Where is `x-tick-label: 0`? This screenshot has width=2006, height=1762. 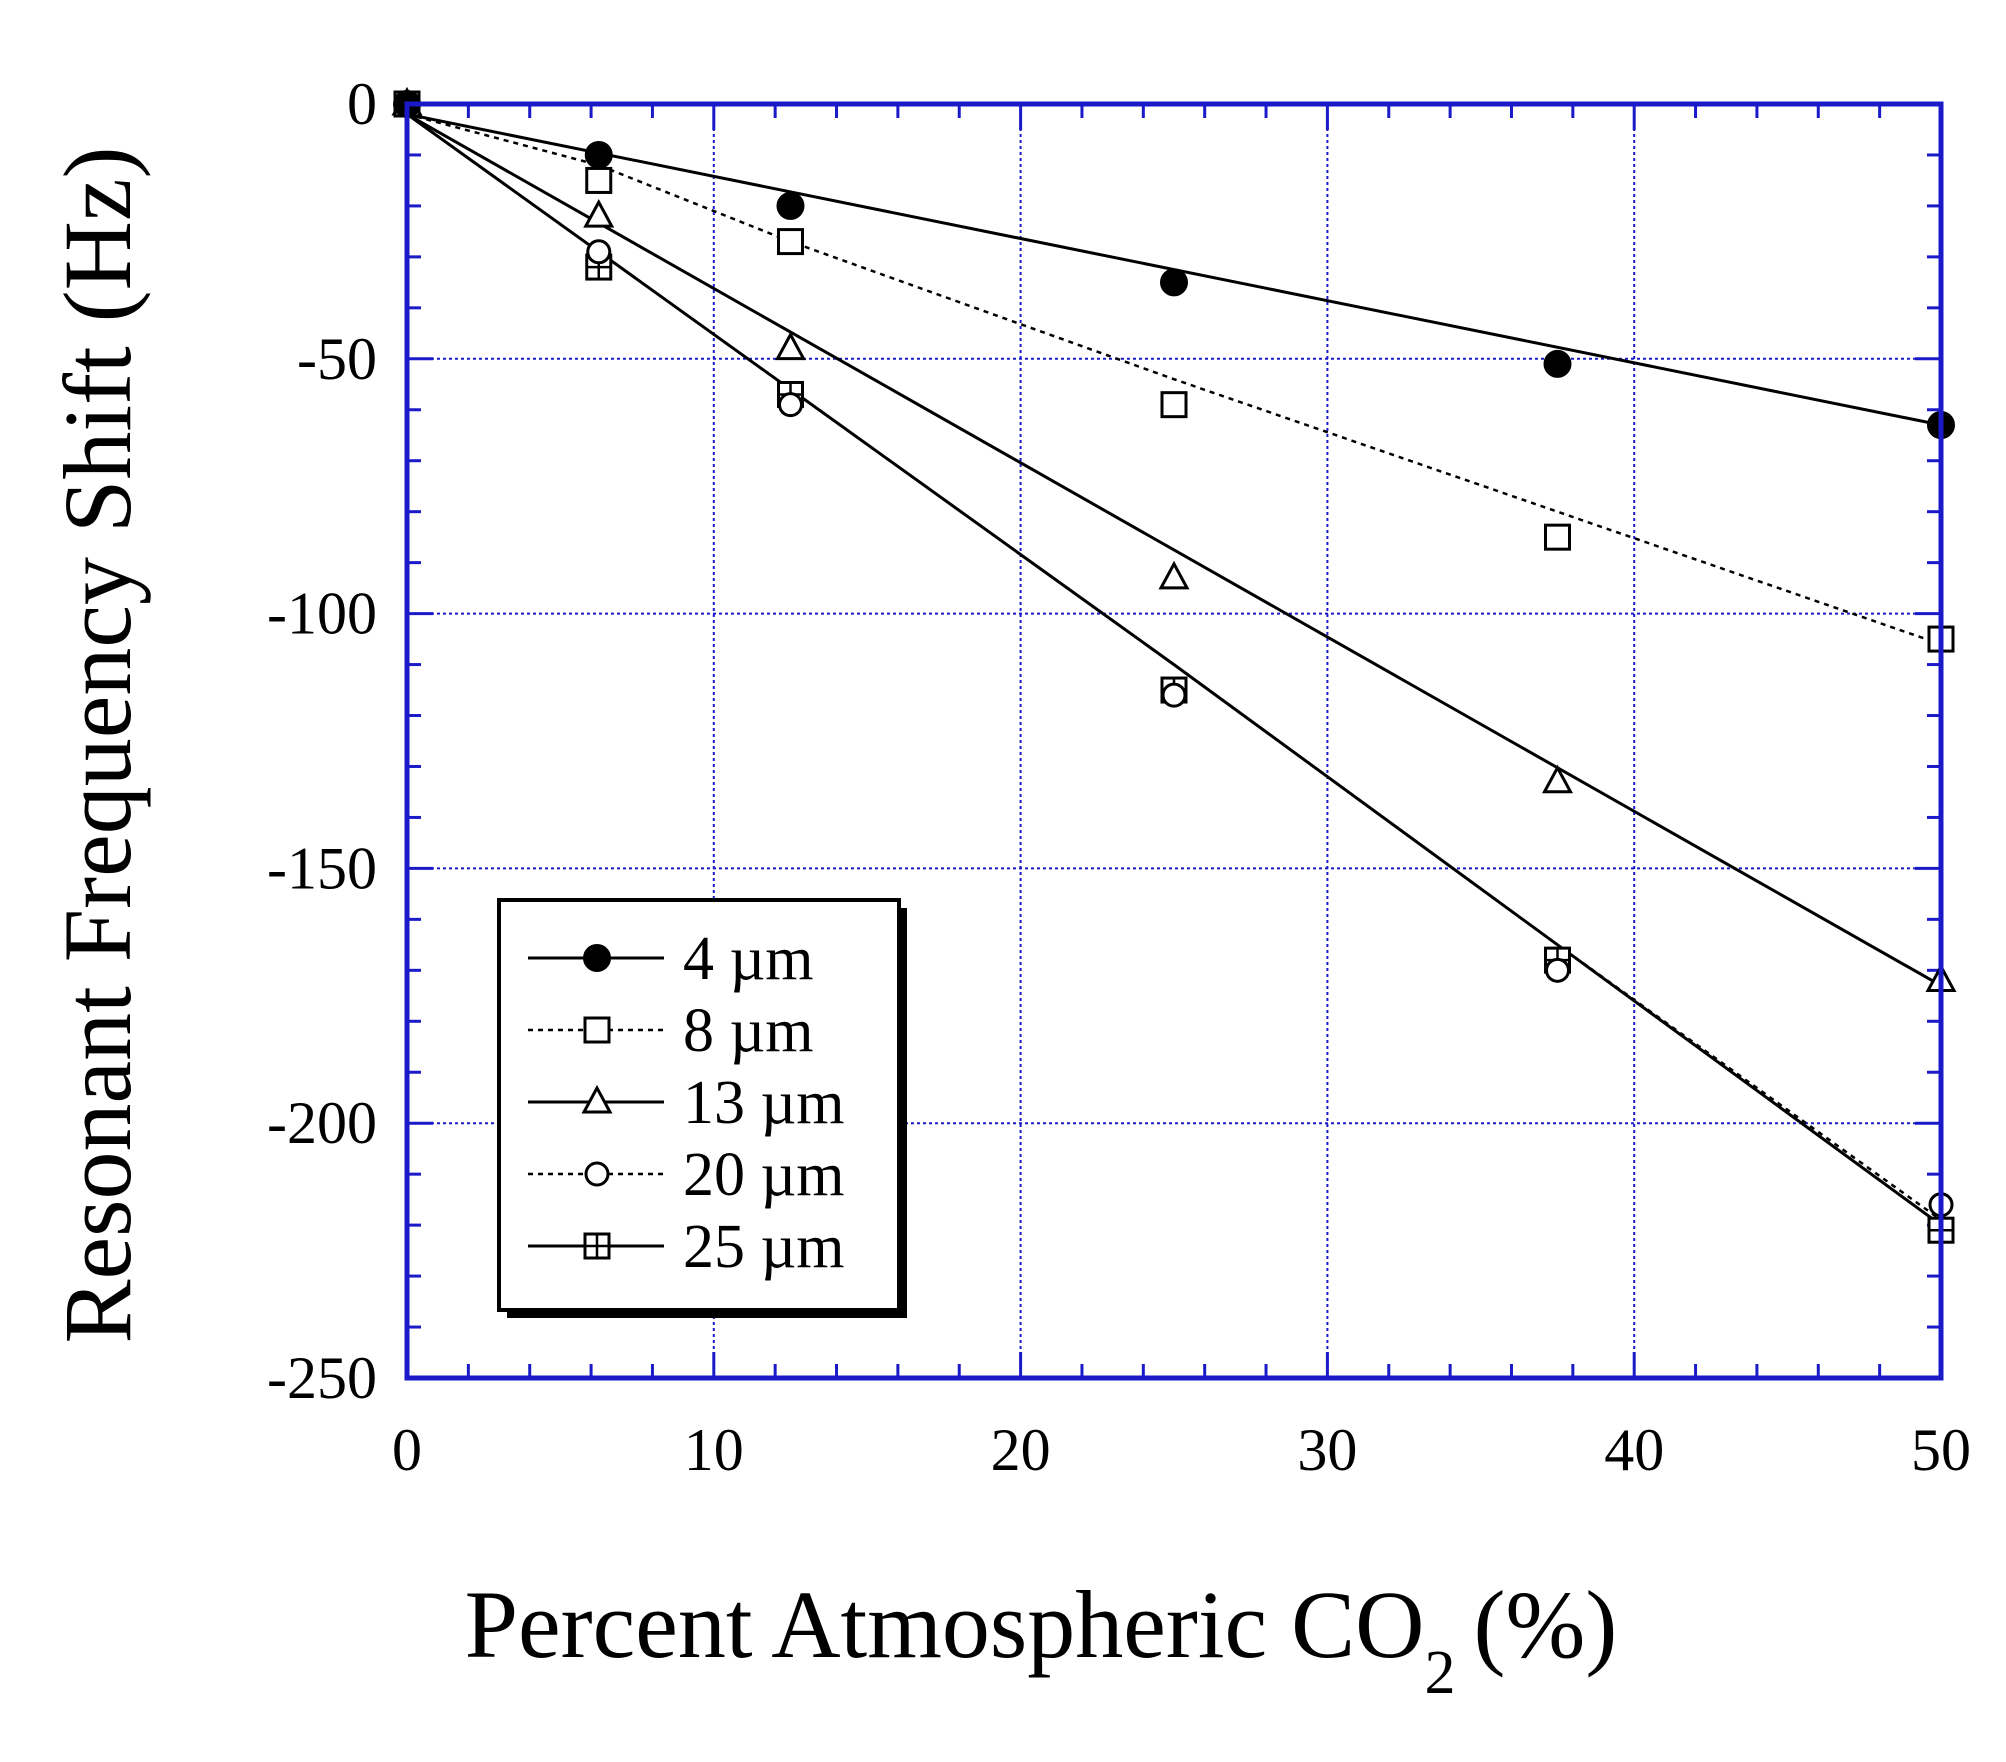 x-tick-label: 0 is located at coordinates (407, 1450).